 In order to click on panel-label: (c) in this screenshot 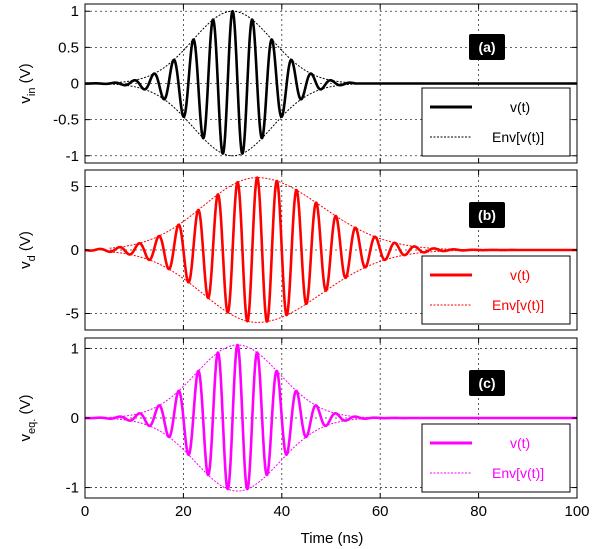, I will do `click(486, 383)`.